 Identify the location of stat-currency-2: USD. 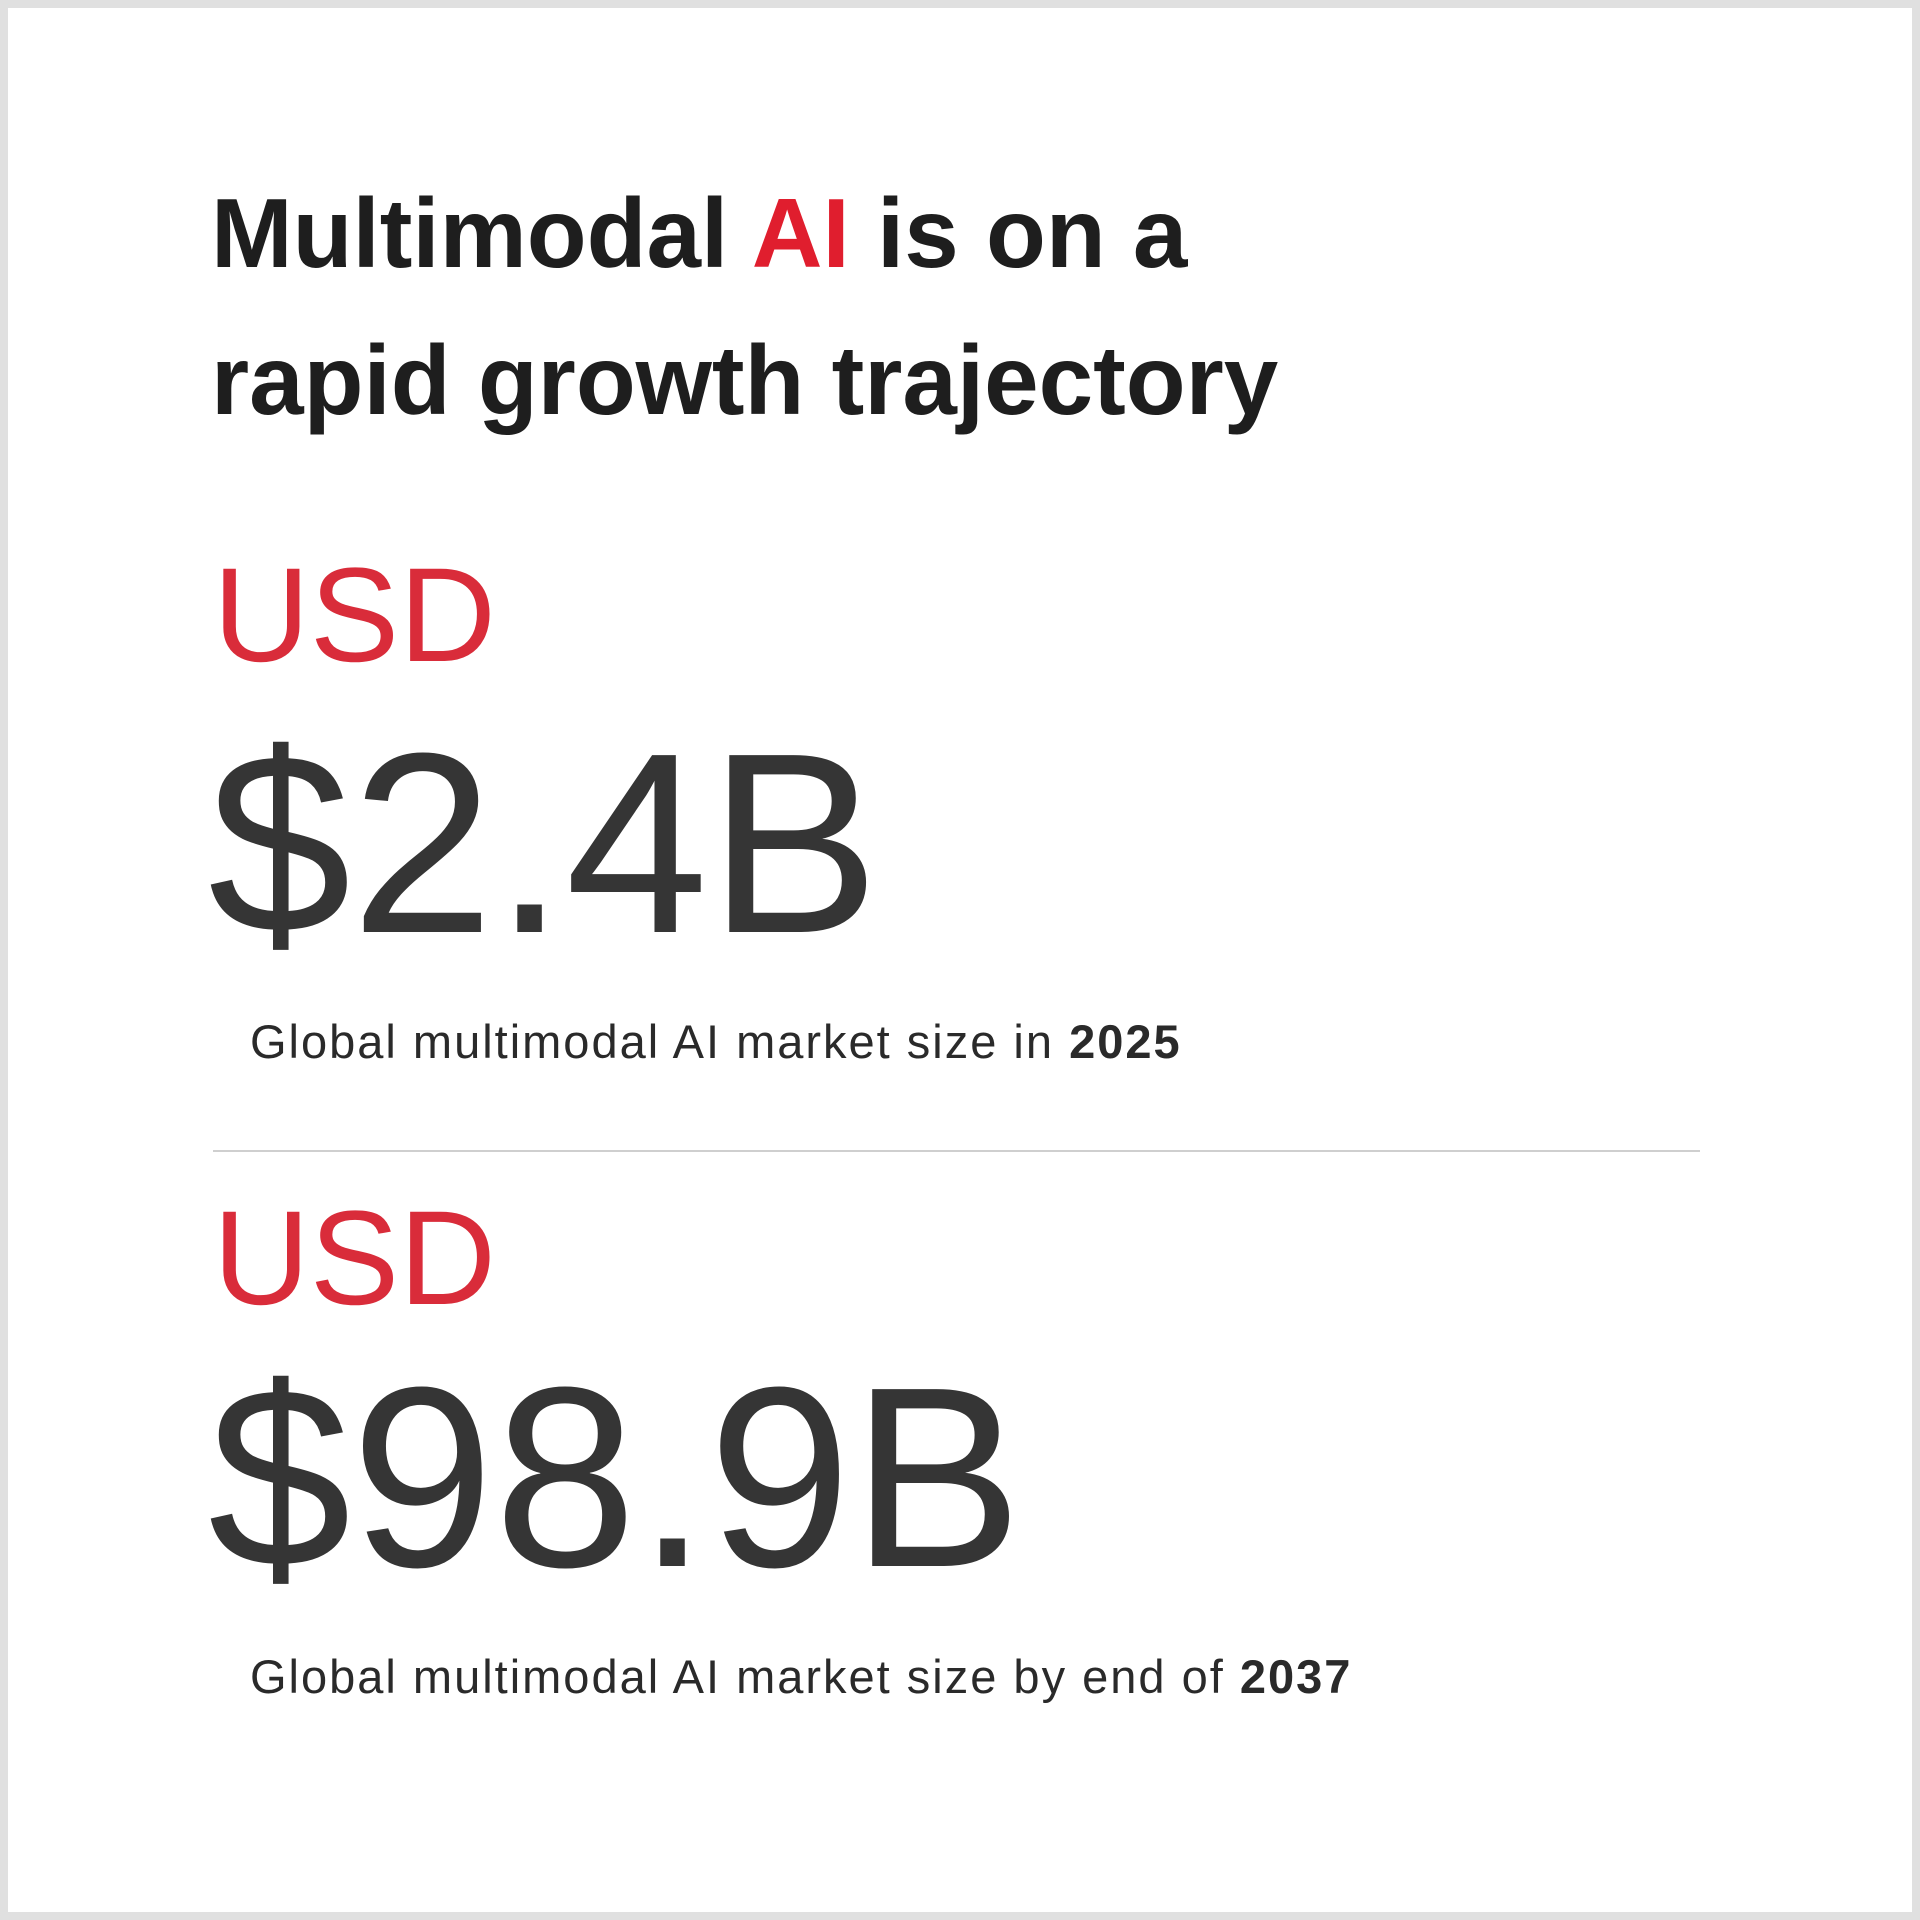
(354, 1258).